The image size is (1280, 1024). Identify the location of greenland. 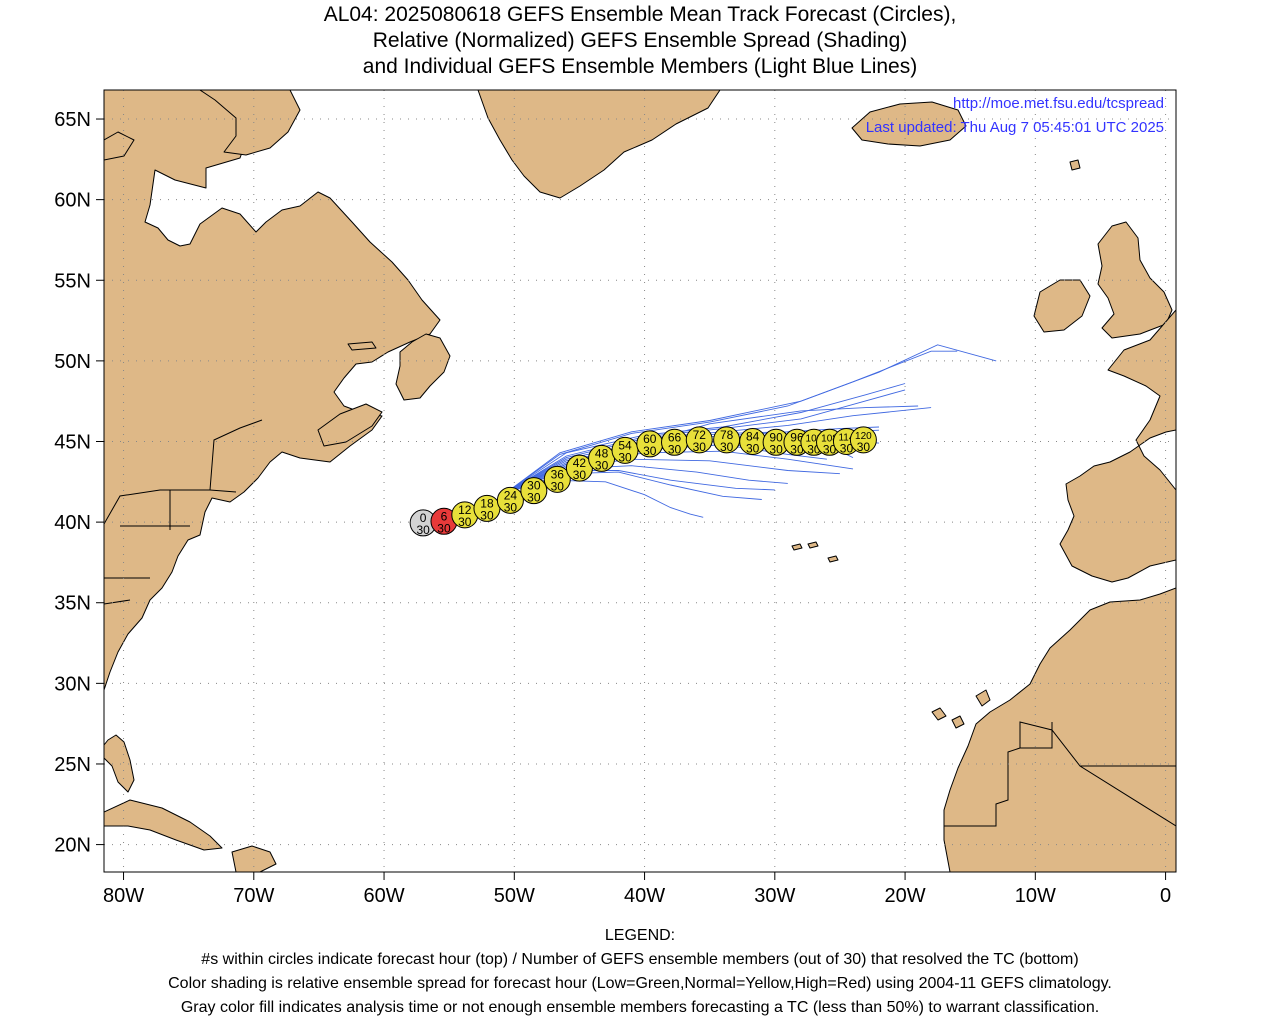
(599, 144).